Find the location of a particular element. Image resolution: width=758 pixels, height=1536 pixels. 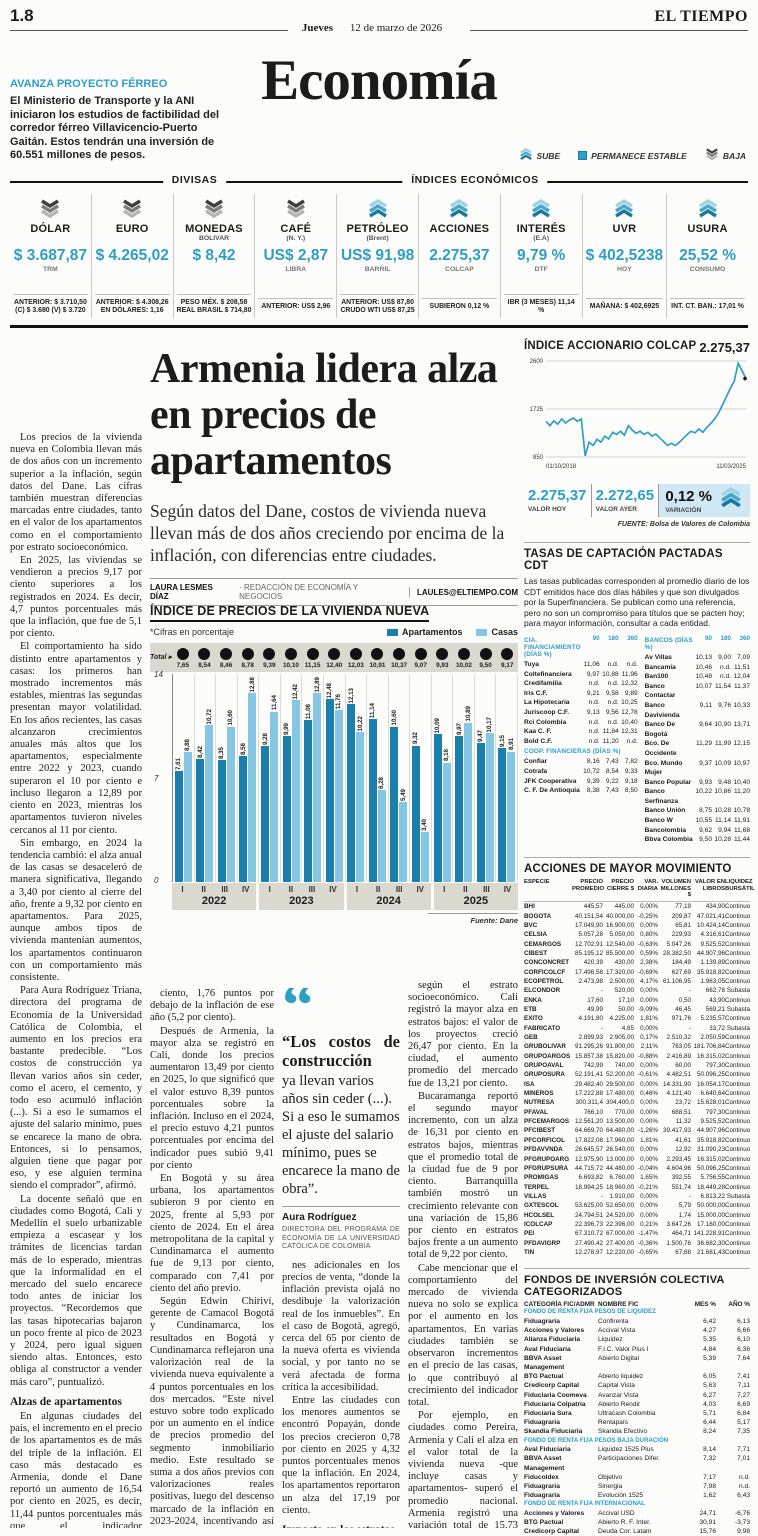

entity-name: Bbva Colombia is located at coordinates (668, 840).